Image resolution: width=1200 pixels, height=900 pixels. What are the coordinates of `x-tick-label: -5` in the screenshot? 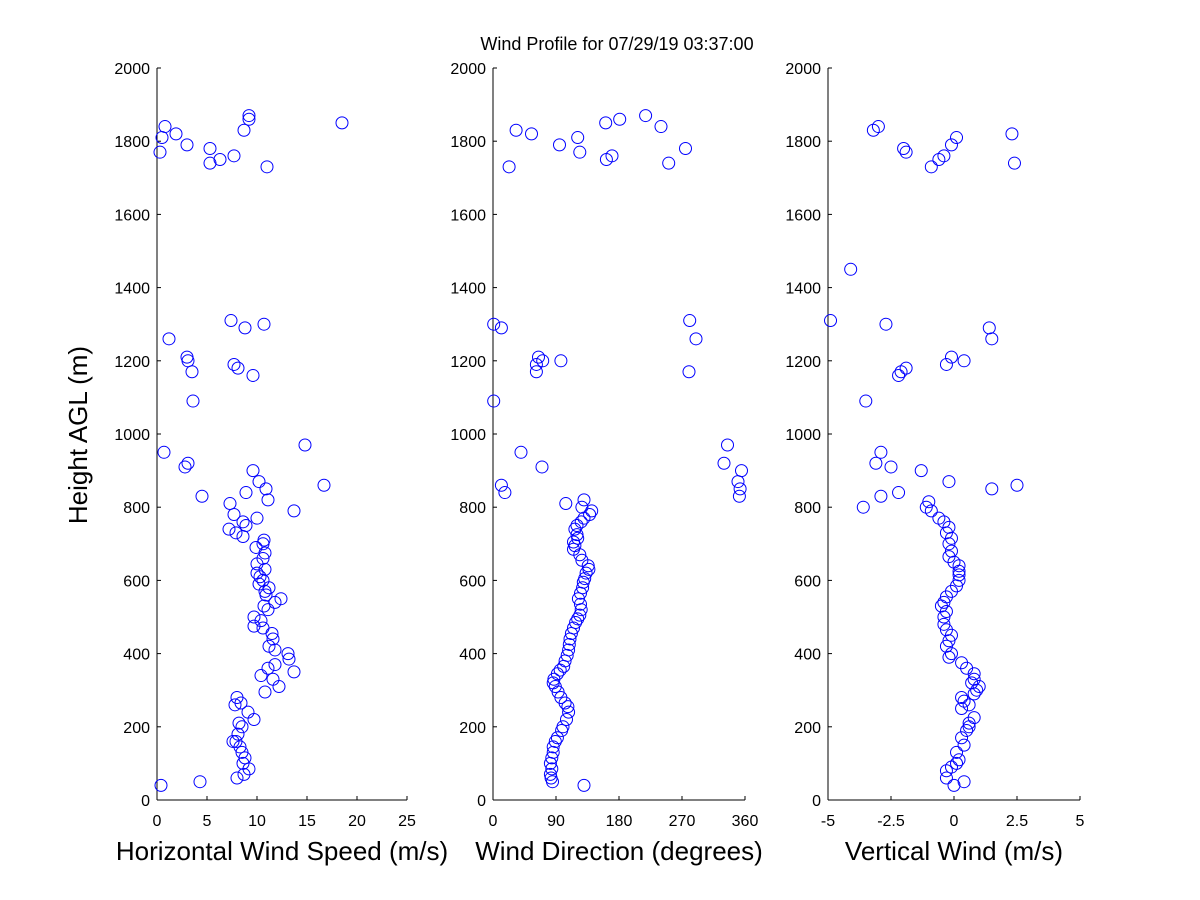 It's located at (828, 821).